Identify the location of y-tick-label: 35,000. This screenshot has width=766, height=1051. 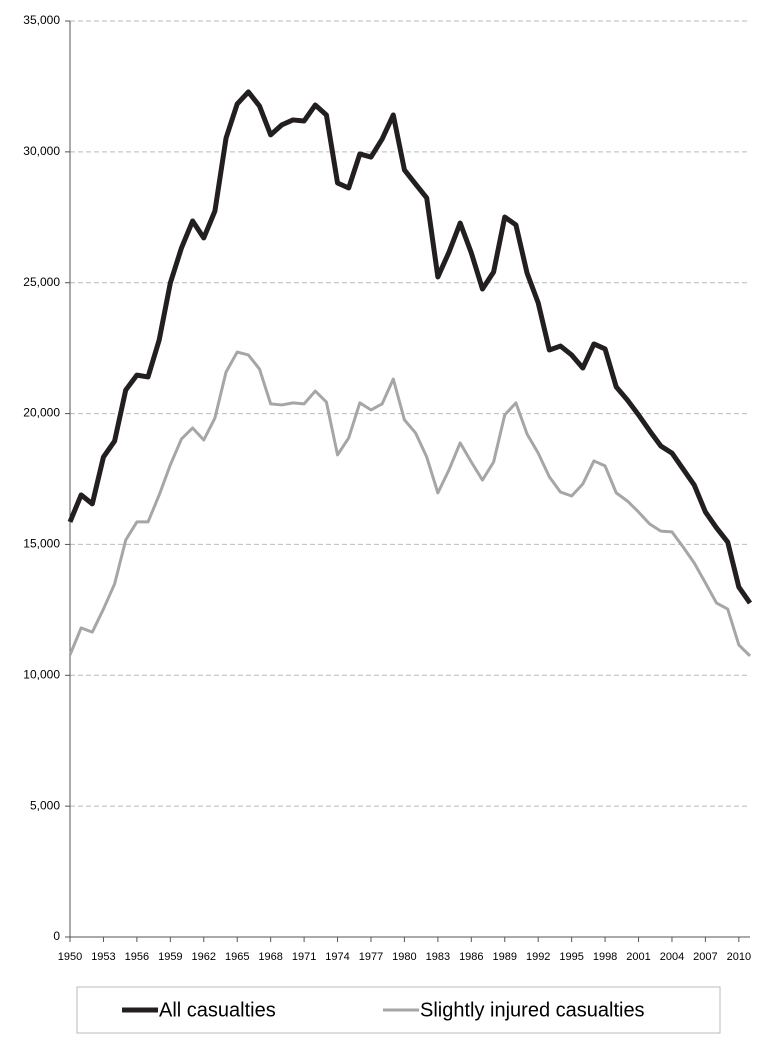
(41, 20).